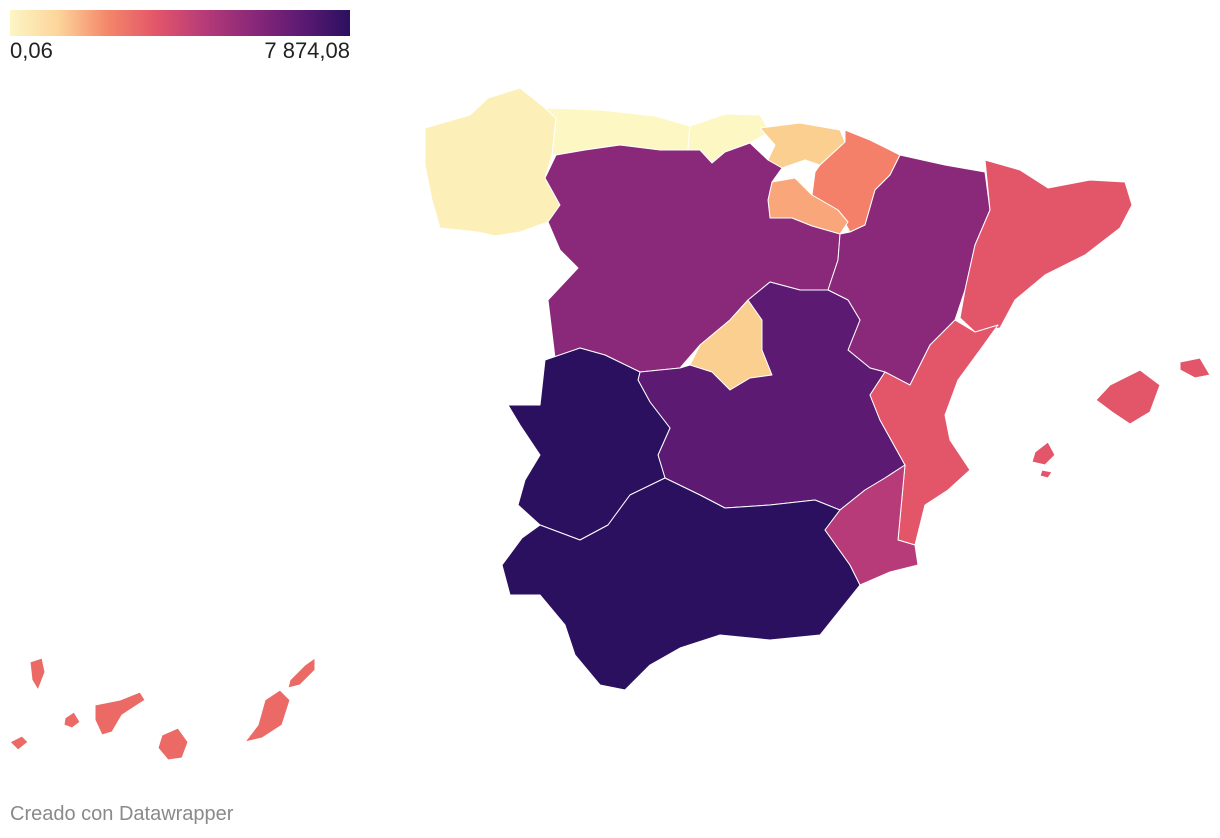 This screenshot has height=838, width=1220. I want to click on region-valencia, so click(934, 432).